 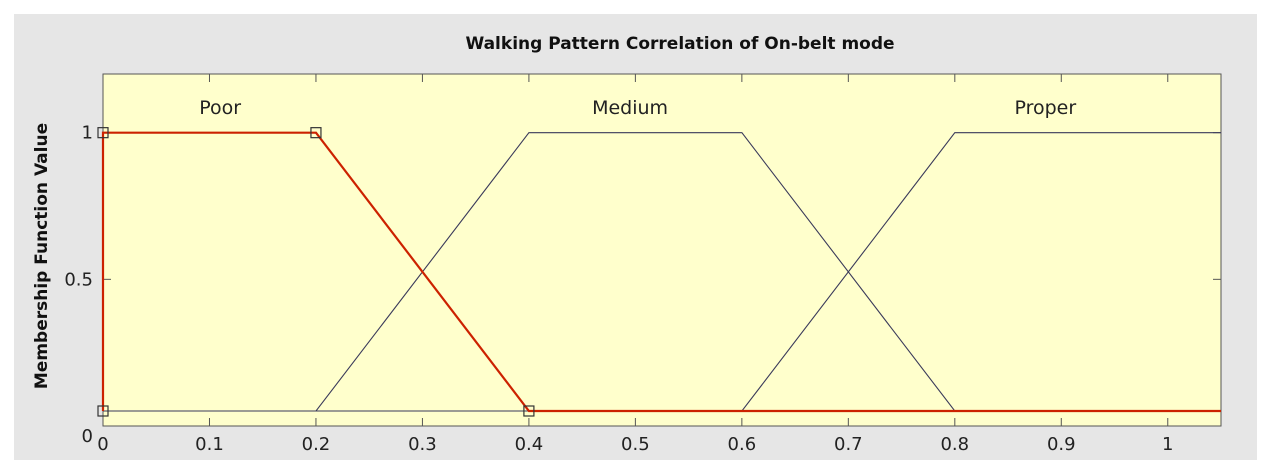 What do you see at coordinates (316, 444) in the screenshot?
I see `x-tick-label: 0.2` at bounding box center [316, 444].